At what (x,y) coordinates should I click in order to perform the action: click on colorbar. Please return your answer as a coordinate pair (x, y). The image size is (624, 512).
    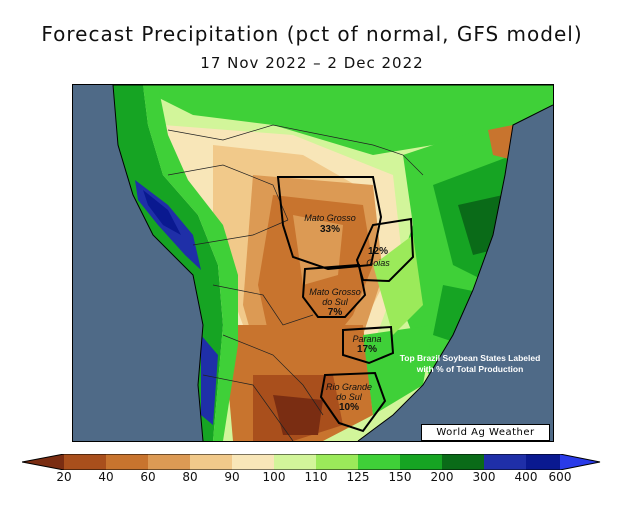
    Looking at the image, I should click on (311, 462).